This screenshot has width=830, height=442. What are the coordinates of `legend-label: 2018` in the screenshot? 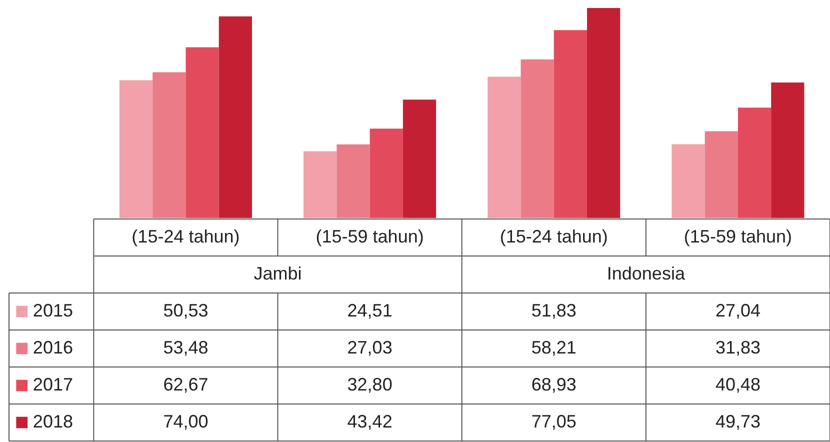 It's located at (52, 422).